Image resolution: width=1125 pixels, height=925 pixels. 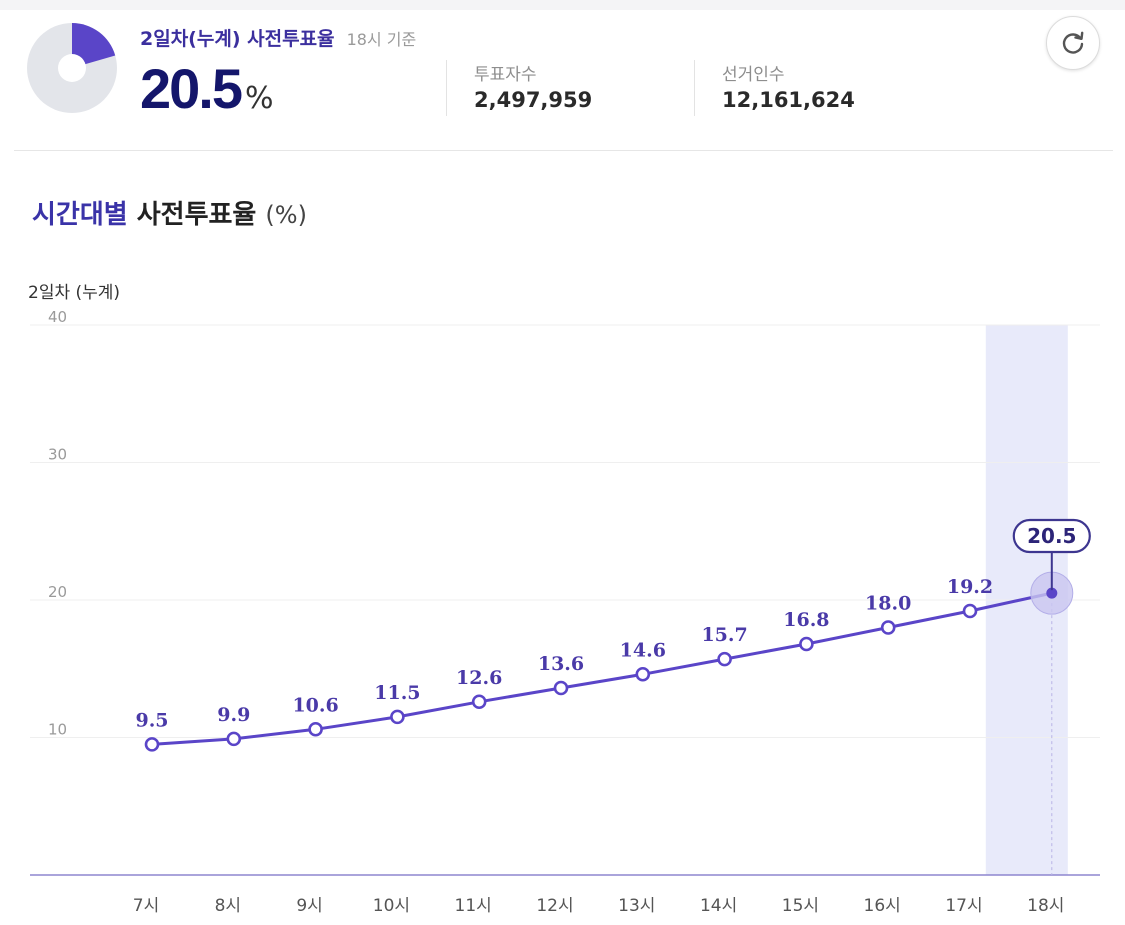 I want to click on data-label: 10.6, so click(x=315, y=705).